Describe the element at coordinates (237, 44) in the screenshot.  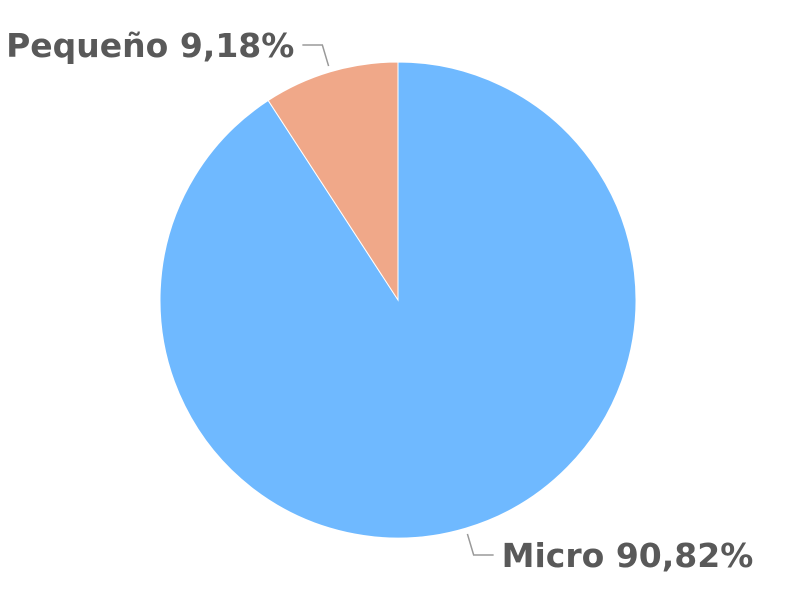
I see `value-label: 9,18%` at that location.